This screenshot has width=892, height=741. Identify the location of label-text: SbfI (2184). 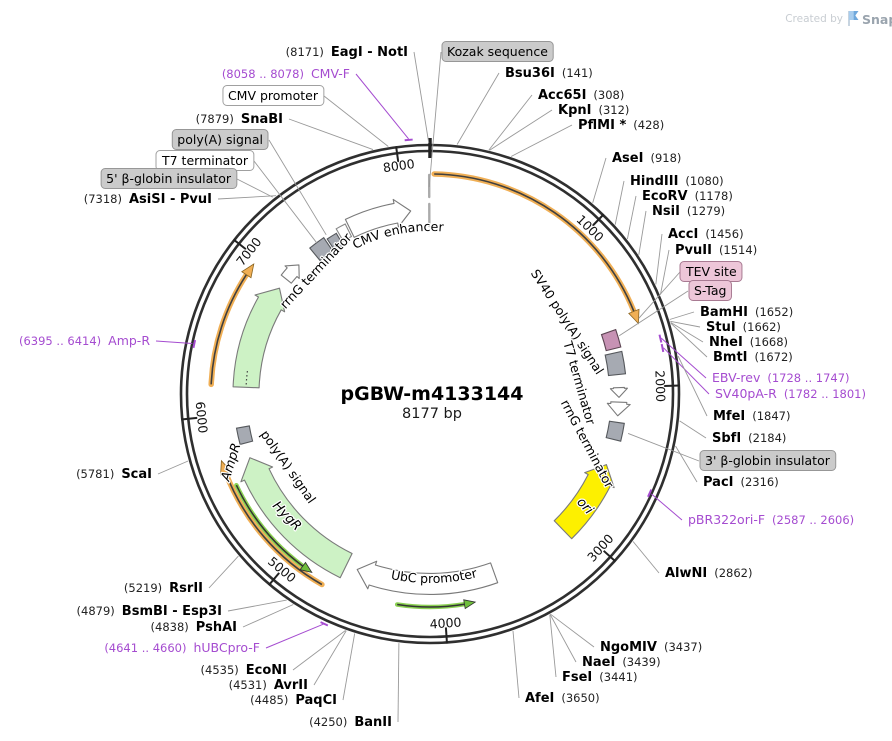
(749, 438).